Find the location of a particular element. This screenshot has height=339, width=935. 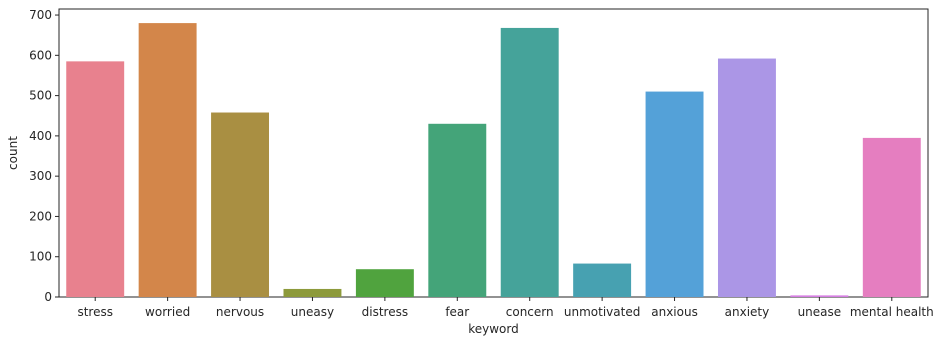

bar-mental-health is located at coordinates (891, 217).